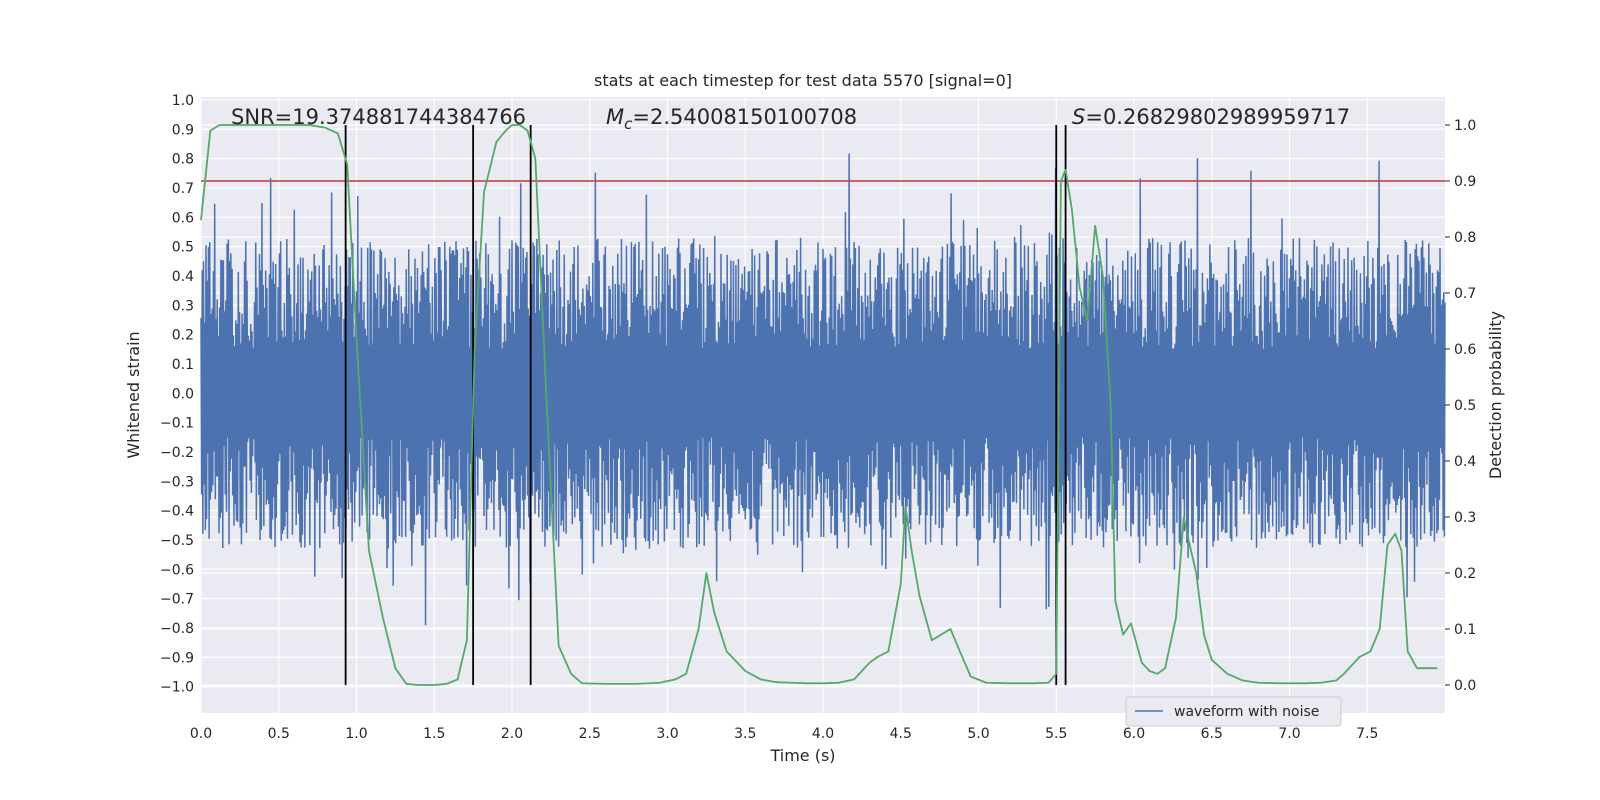 The image size is (1600, 800). I want to click on x-tick-label: 7.5, so click(1367, 734).